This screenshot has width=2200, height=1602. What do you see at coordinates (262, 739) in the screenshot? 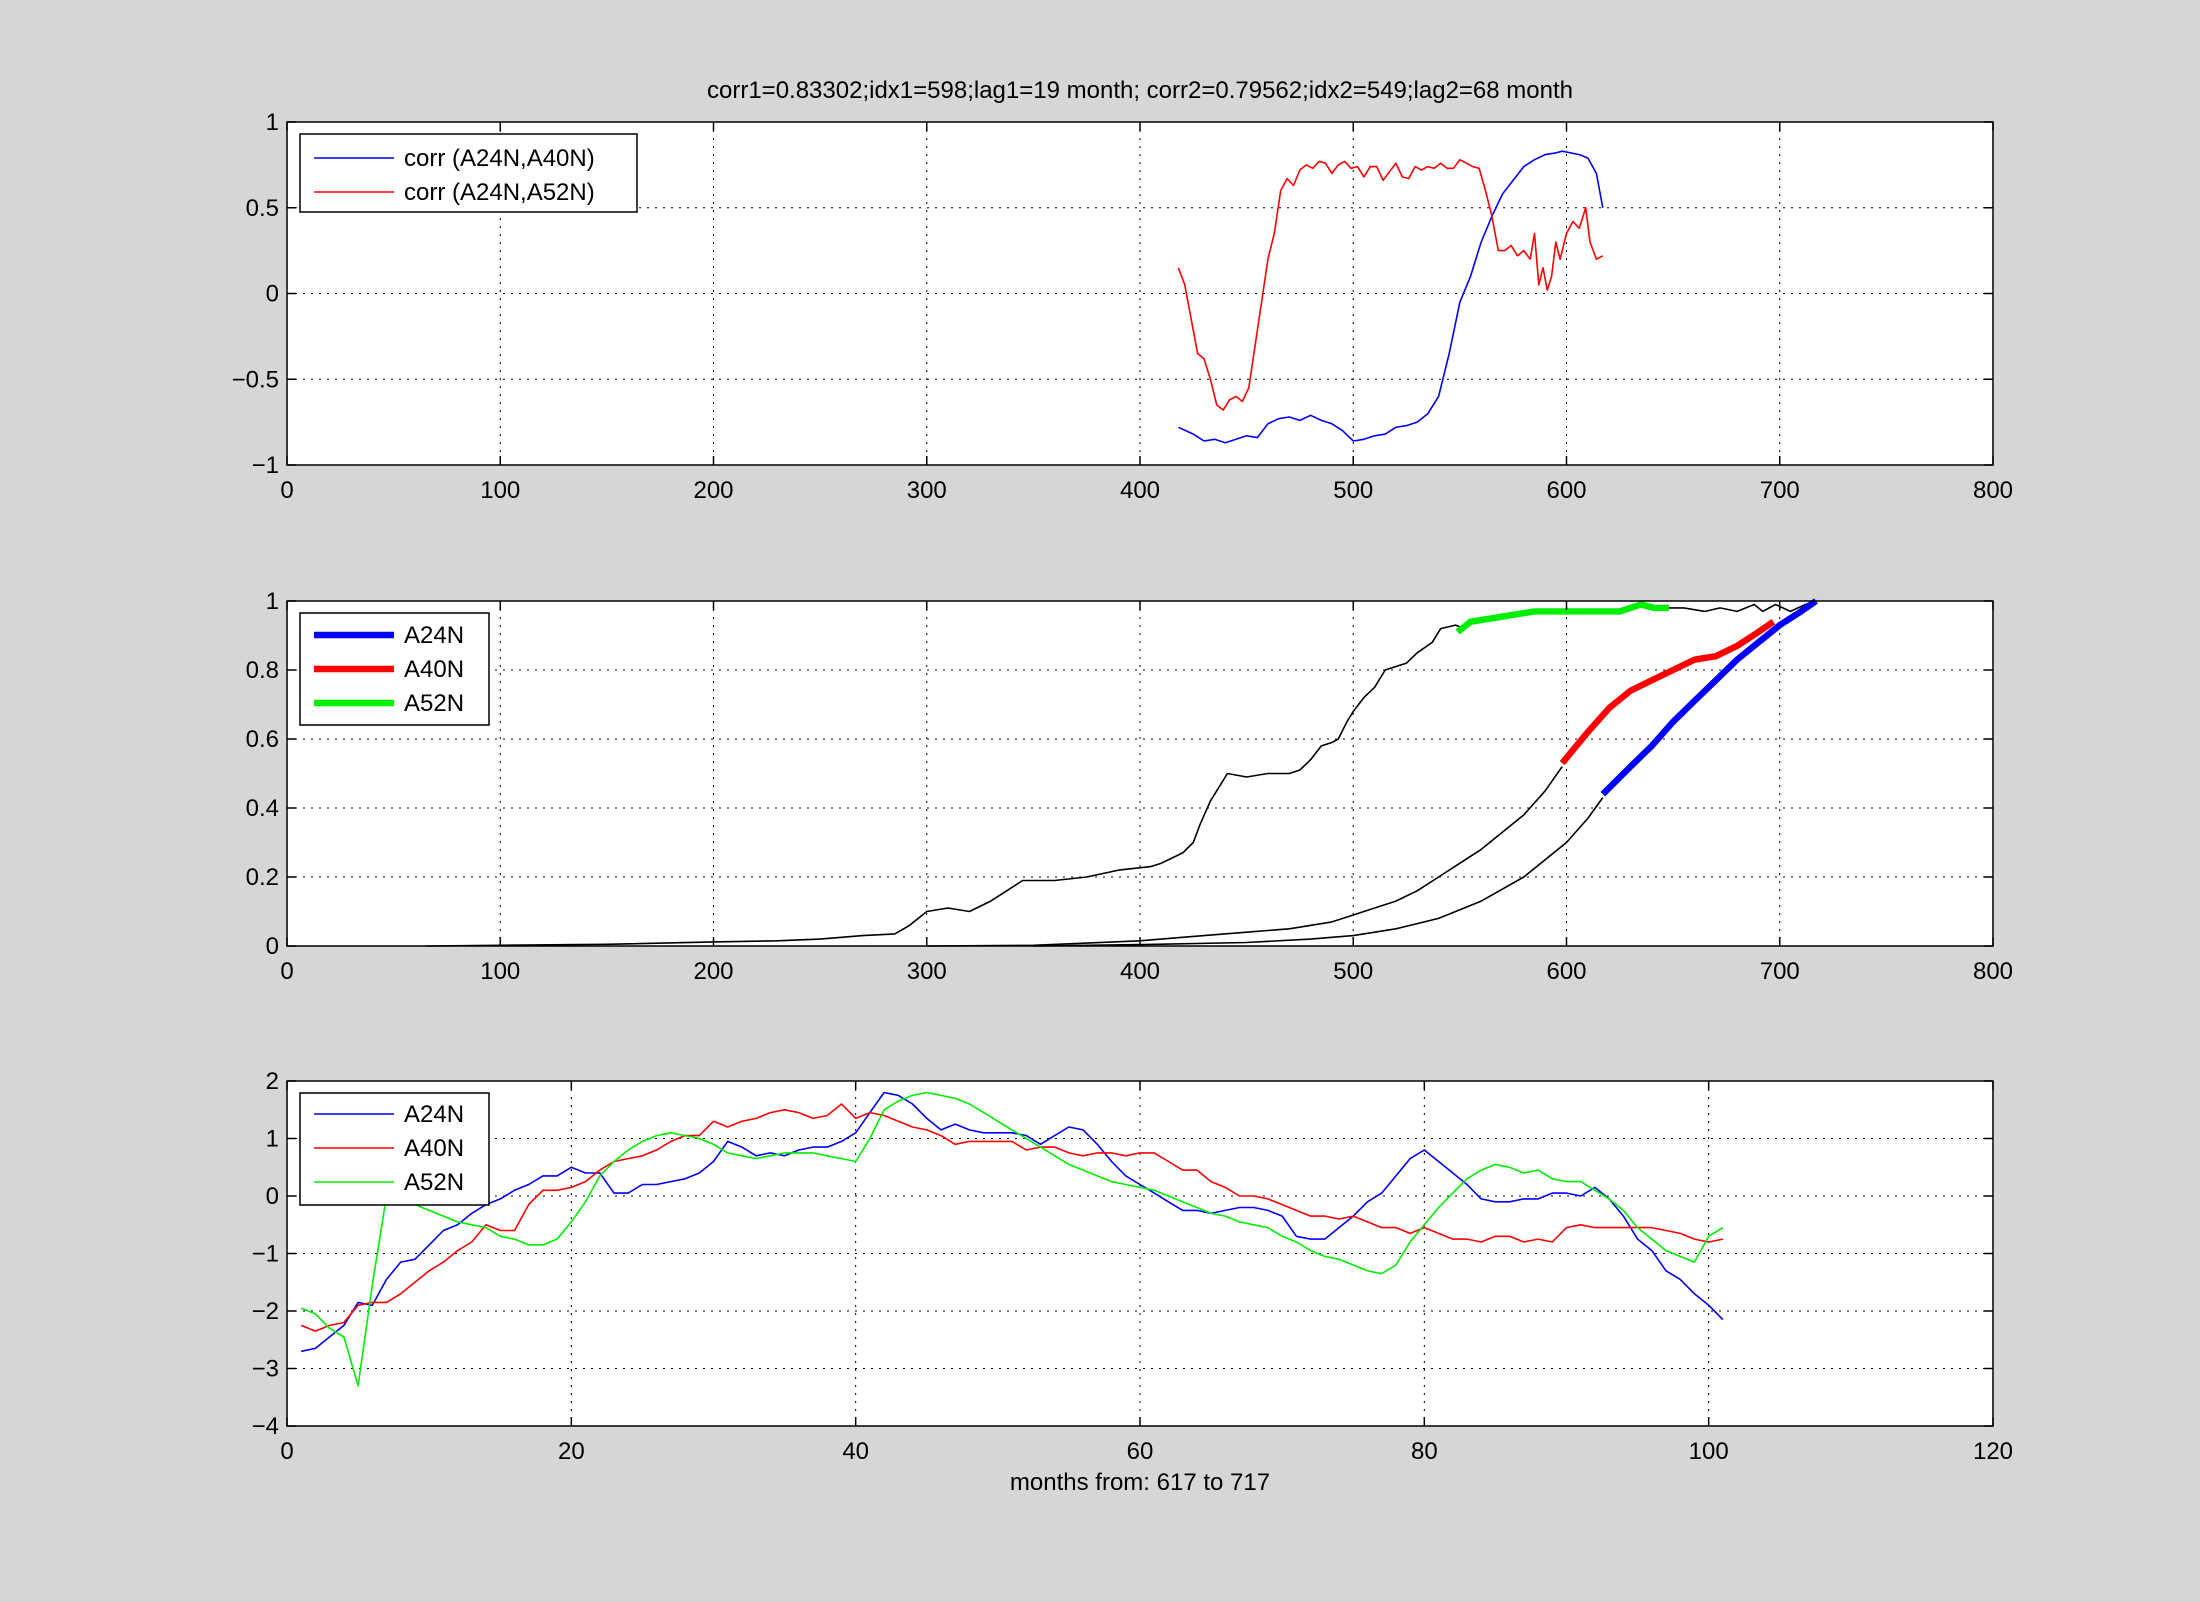
I see `y-tick-label: 0.6` at bounding box center [262, 739].